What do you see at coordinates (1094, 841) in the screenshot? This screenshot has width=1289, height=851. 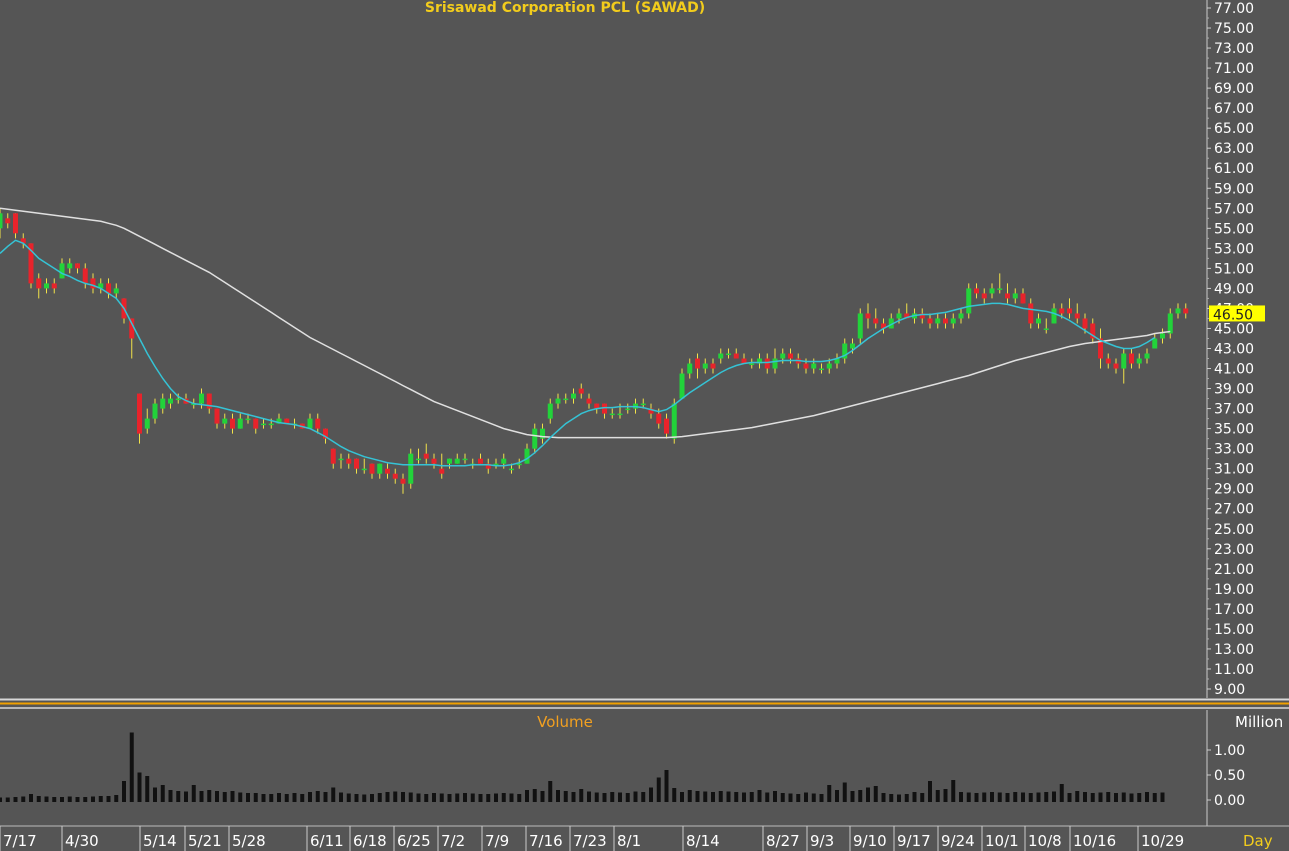 I see `date-tick-label: 10/16` at bounding box center [1094, 841].